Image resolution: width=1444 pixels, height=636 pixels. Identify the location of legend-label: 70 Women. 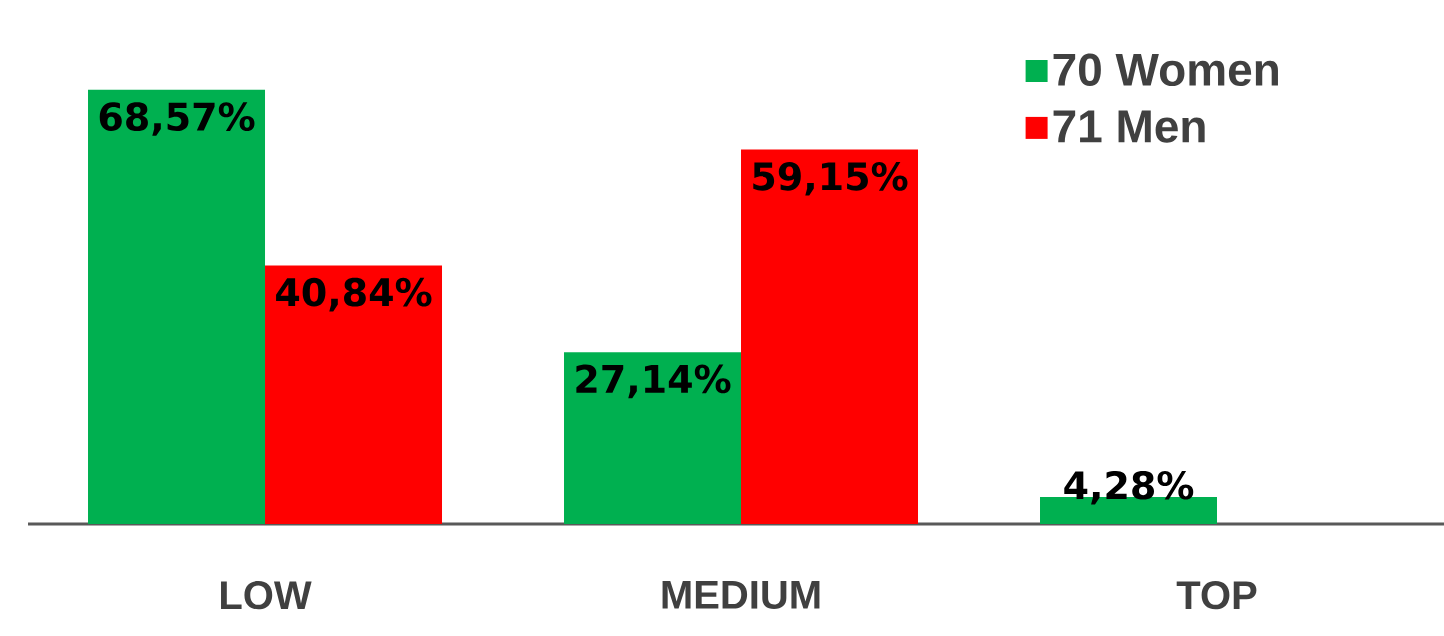
(1165, 70).